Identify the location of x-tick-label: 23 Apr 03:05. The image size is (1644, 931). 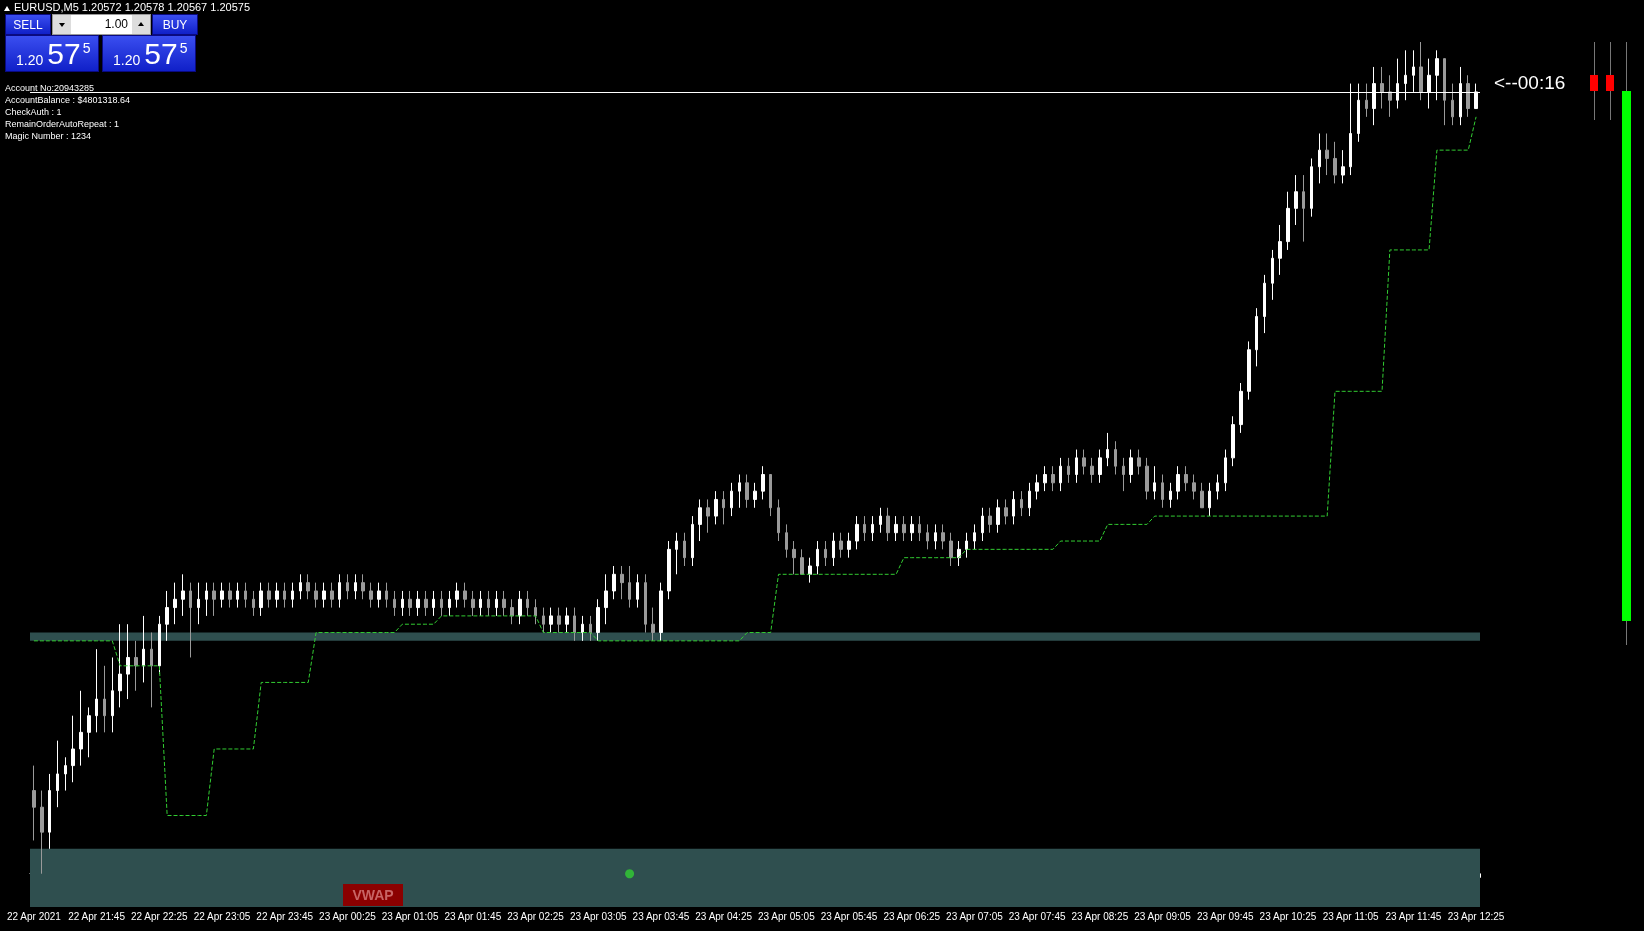
(598, 916).